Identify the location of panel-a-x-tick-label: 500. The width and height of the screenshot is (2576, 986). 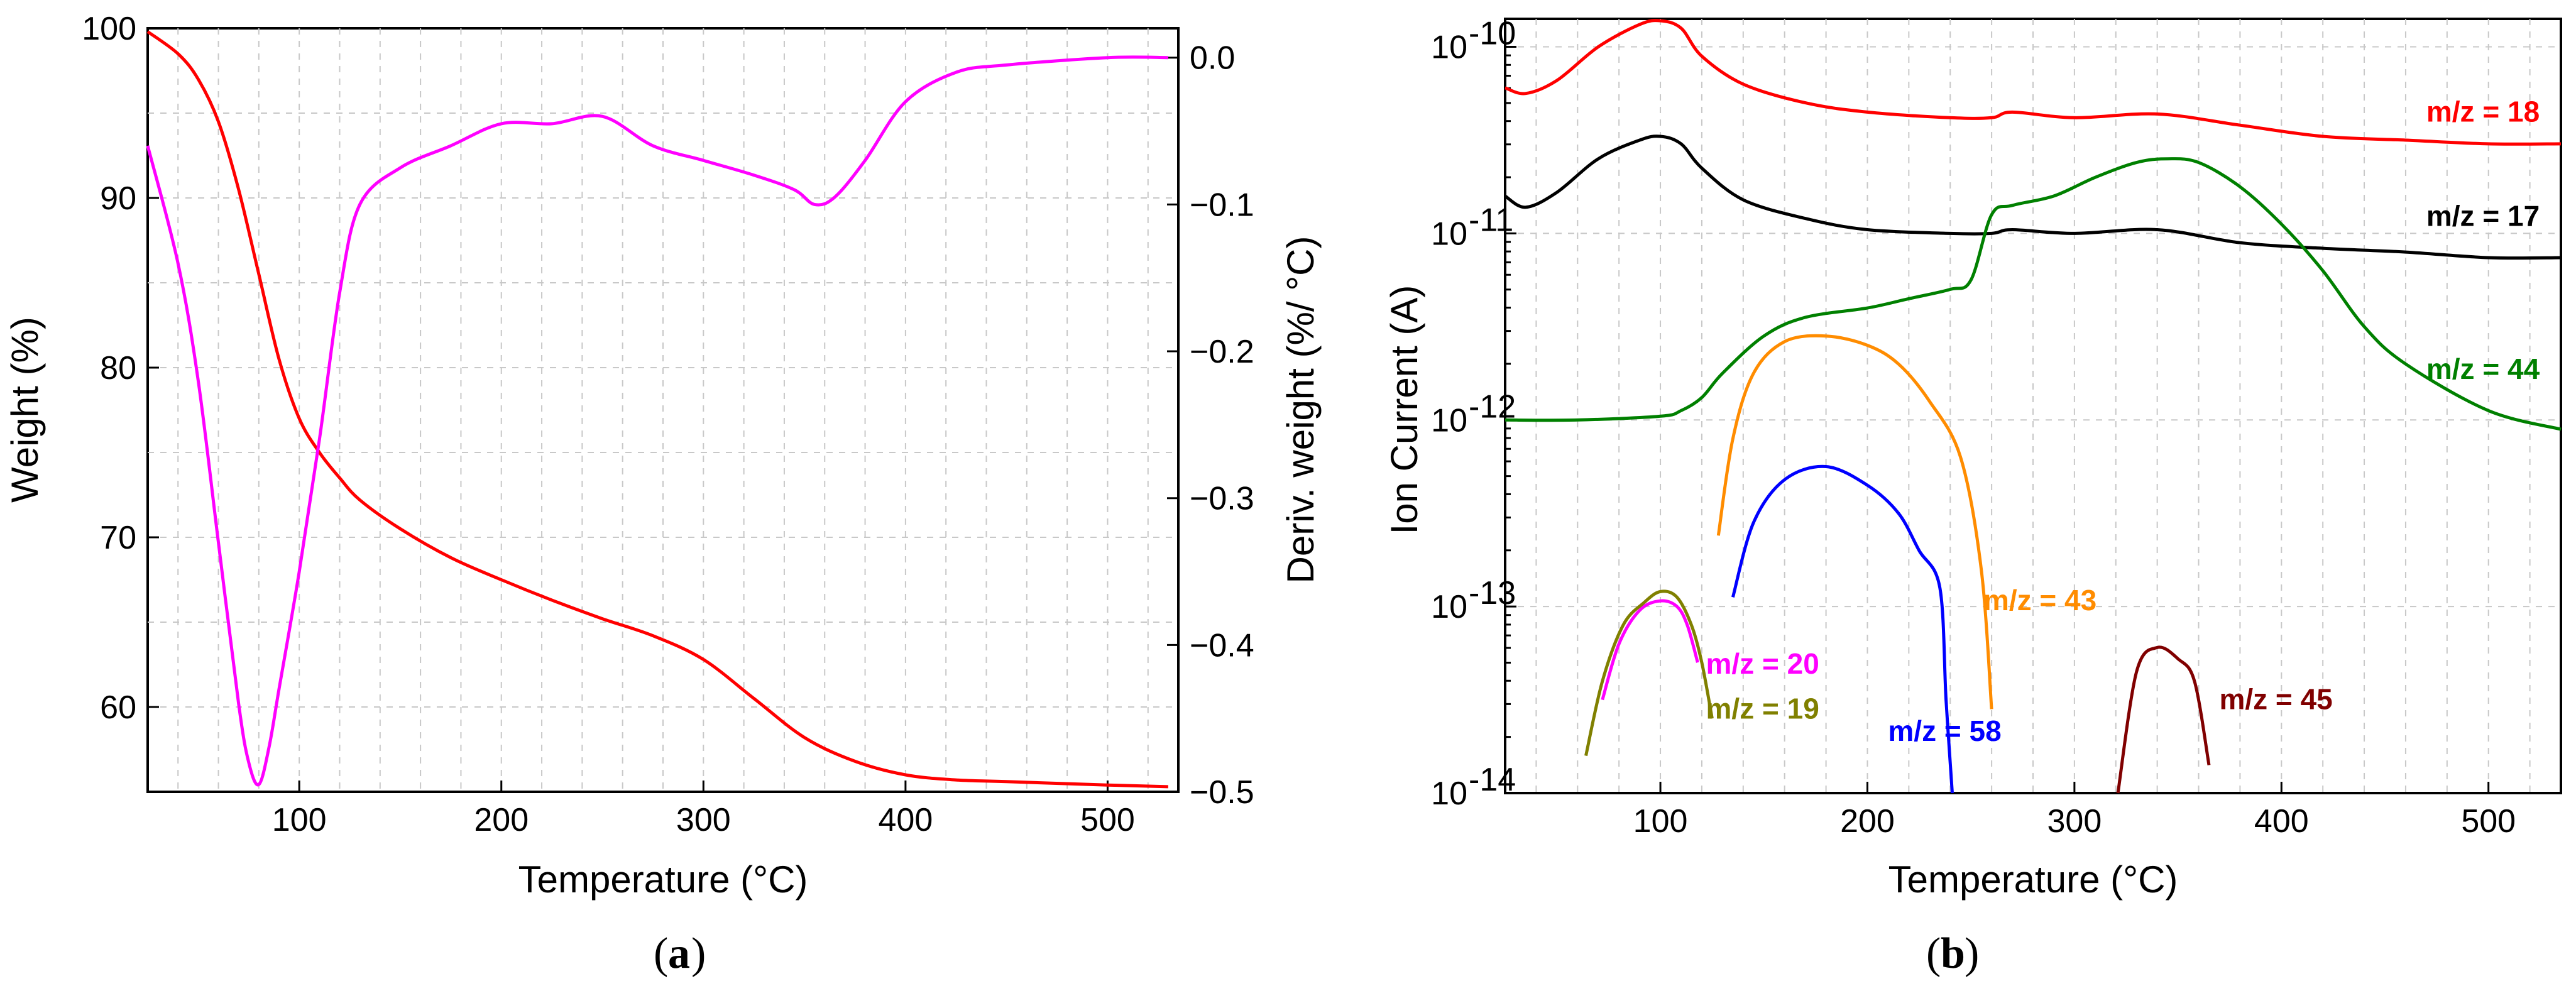
(1107, 820).